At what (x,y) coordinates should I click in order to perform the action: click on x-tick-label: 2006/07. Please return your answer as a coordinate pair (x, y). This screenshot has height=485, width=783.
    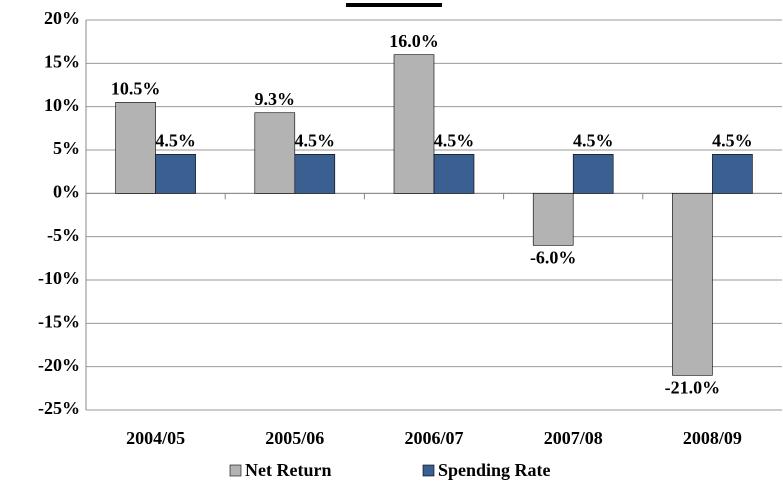
    Looking at the image, I should click on (433, 438).